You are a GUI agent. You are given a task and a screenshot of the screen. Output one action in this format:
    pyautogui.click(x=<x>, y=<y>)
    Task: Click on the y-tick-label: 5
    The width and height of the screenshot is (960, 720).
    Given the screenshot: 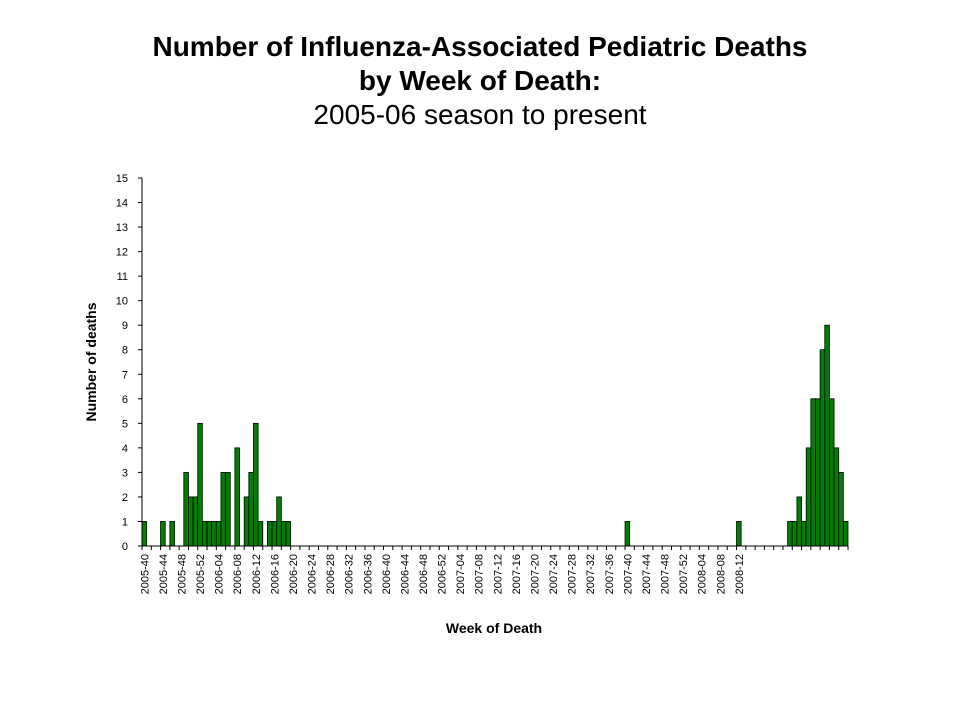 What is the action you would take?
    pyautogui.click(x=125, y=424)
    